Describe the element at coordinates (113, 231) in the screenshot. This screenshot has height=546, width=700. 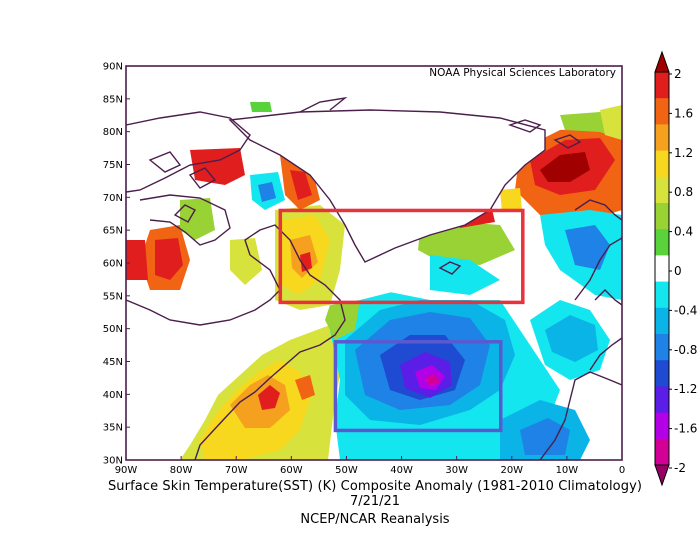
I see `lat-tick-label: 65N` at that location.